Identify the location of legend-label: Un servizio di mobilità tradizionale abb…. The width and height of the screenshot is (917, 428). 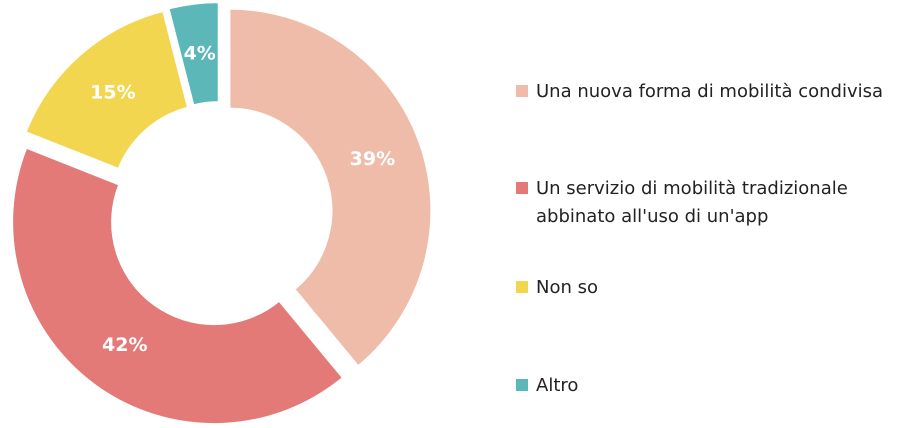
(692, 202).